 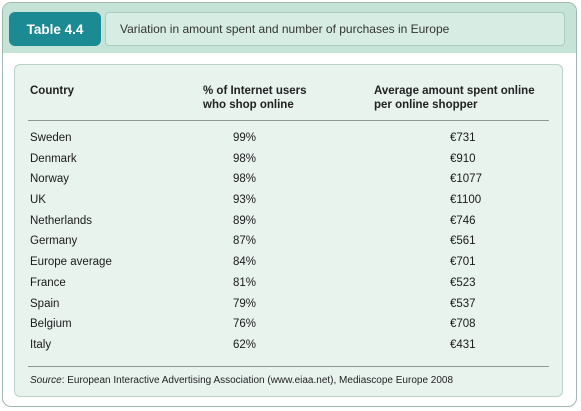 I want to click on amount-cell: €431, so click(x=463, y=344).